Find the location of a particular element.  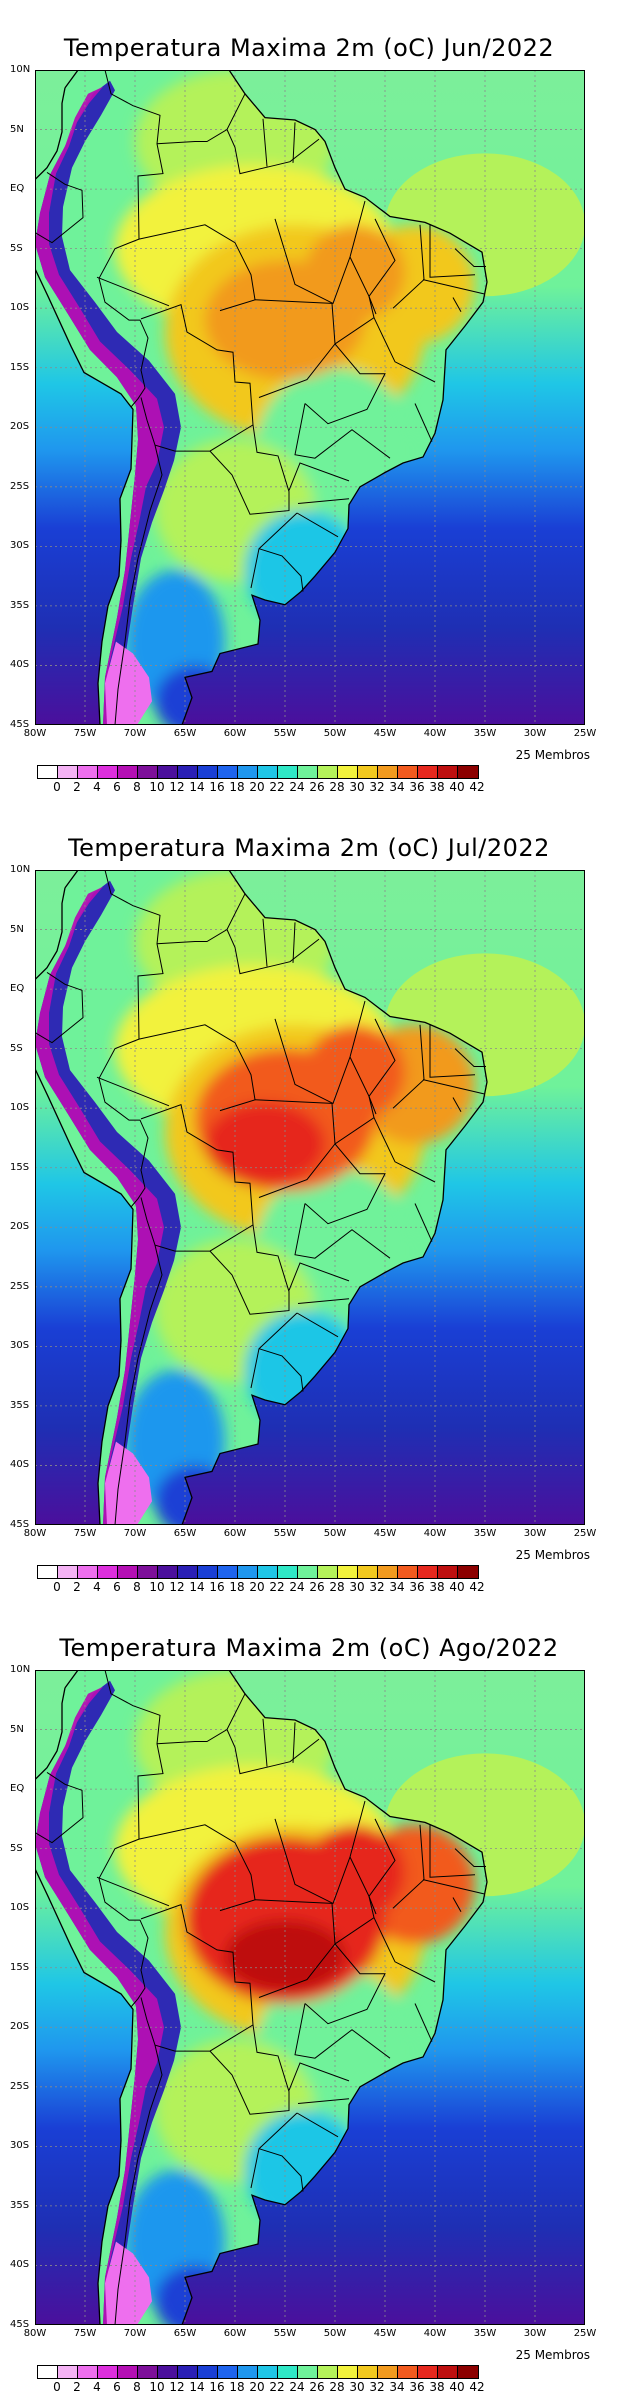

colorbar is located at coordinates (258, 2372).